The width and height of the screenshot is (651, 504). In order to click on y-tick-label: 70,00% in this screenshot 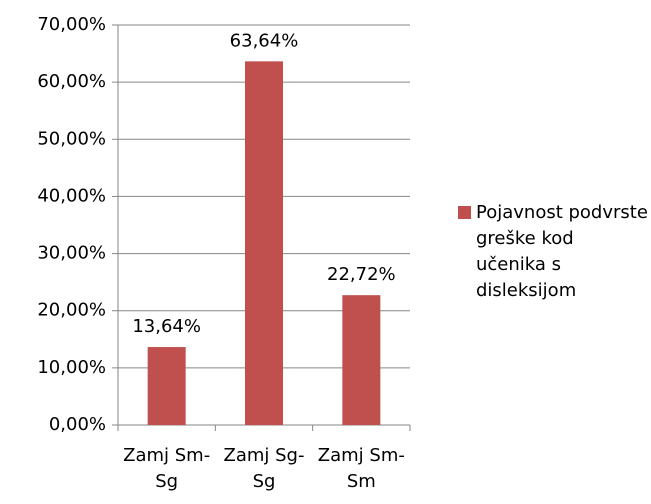, I will do `click(71, 24)`.